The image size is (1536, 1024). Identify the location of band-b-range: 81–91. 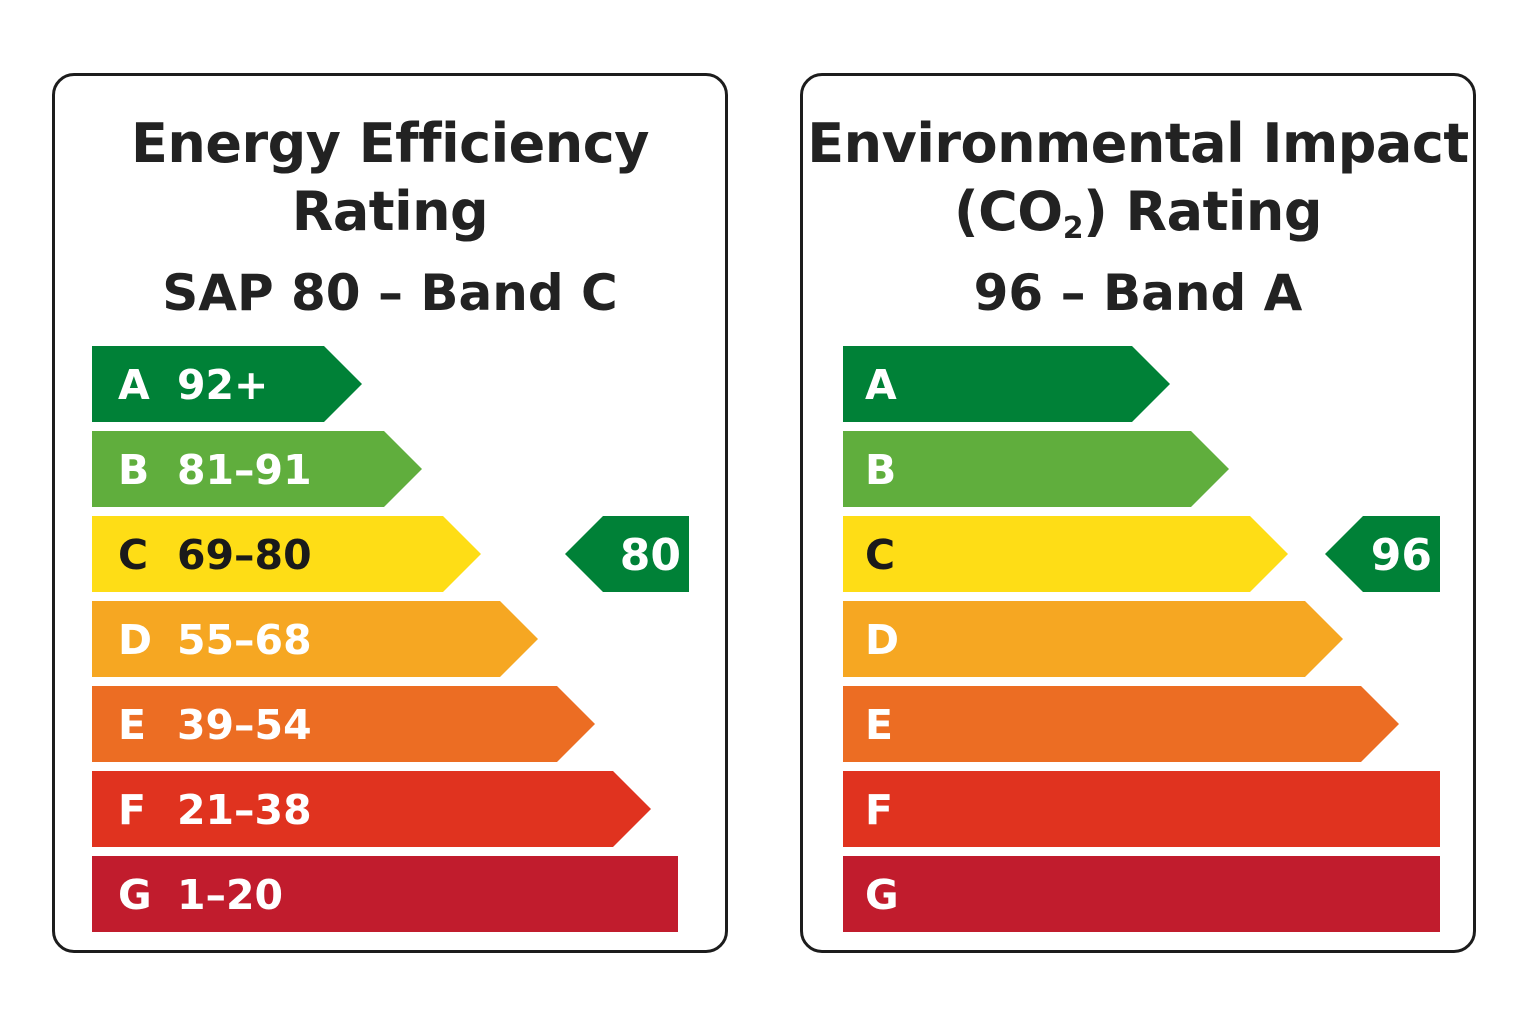
(244, 470).